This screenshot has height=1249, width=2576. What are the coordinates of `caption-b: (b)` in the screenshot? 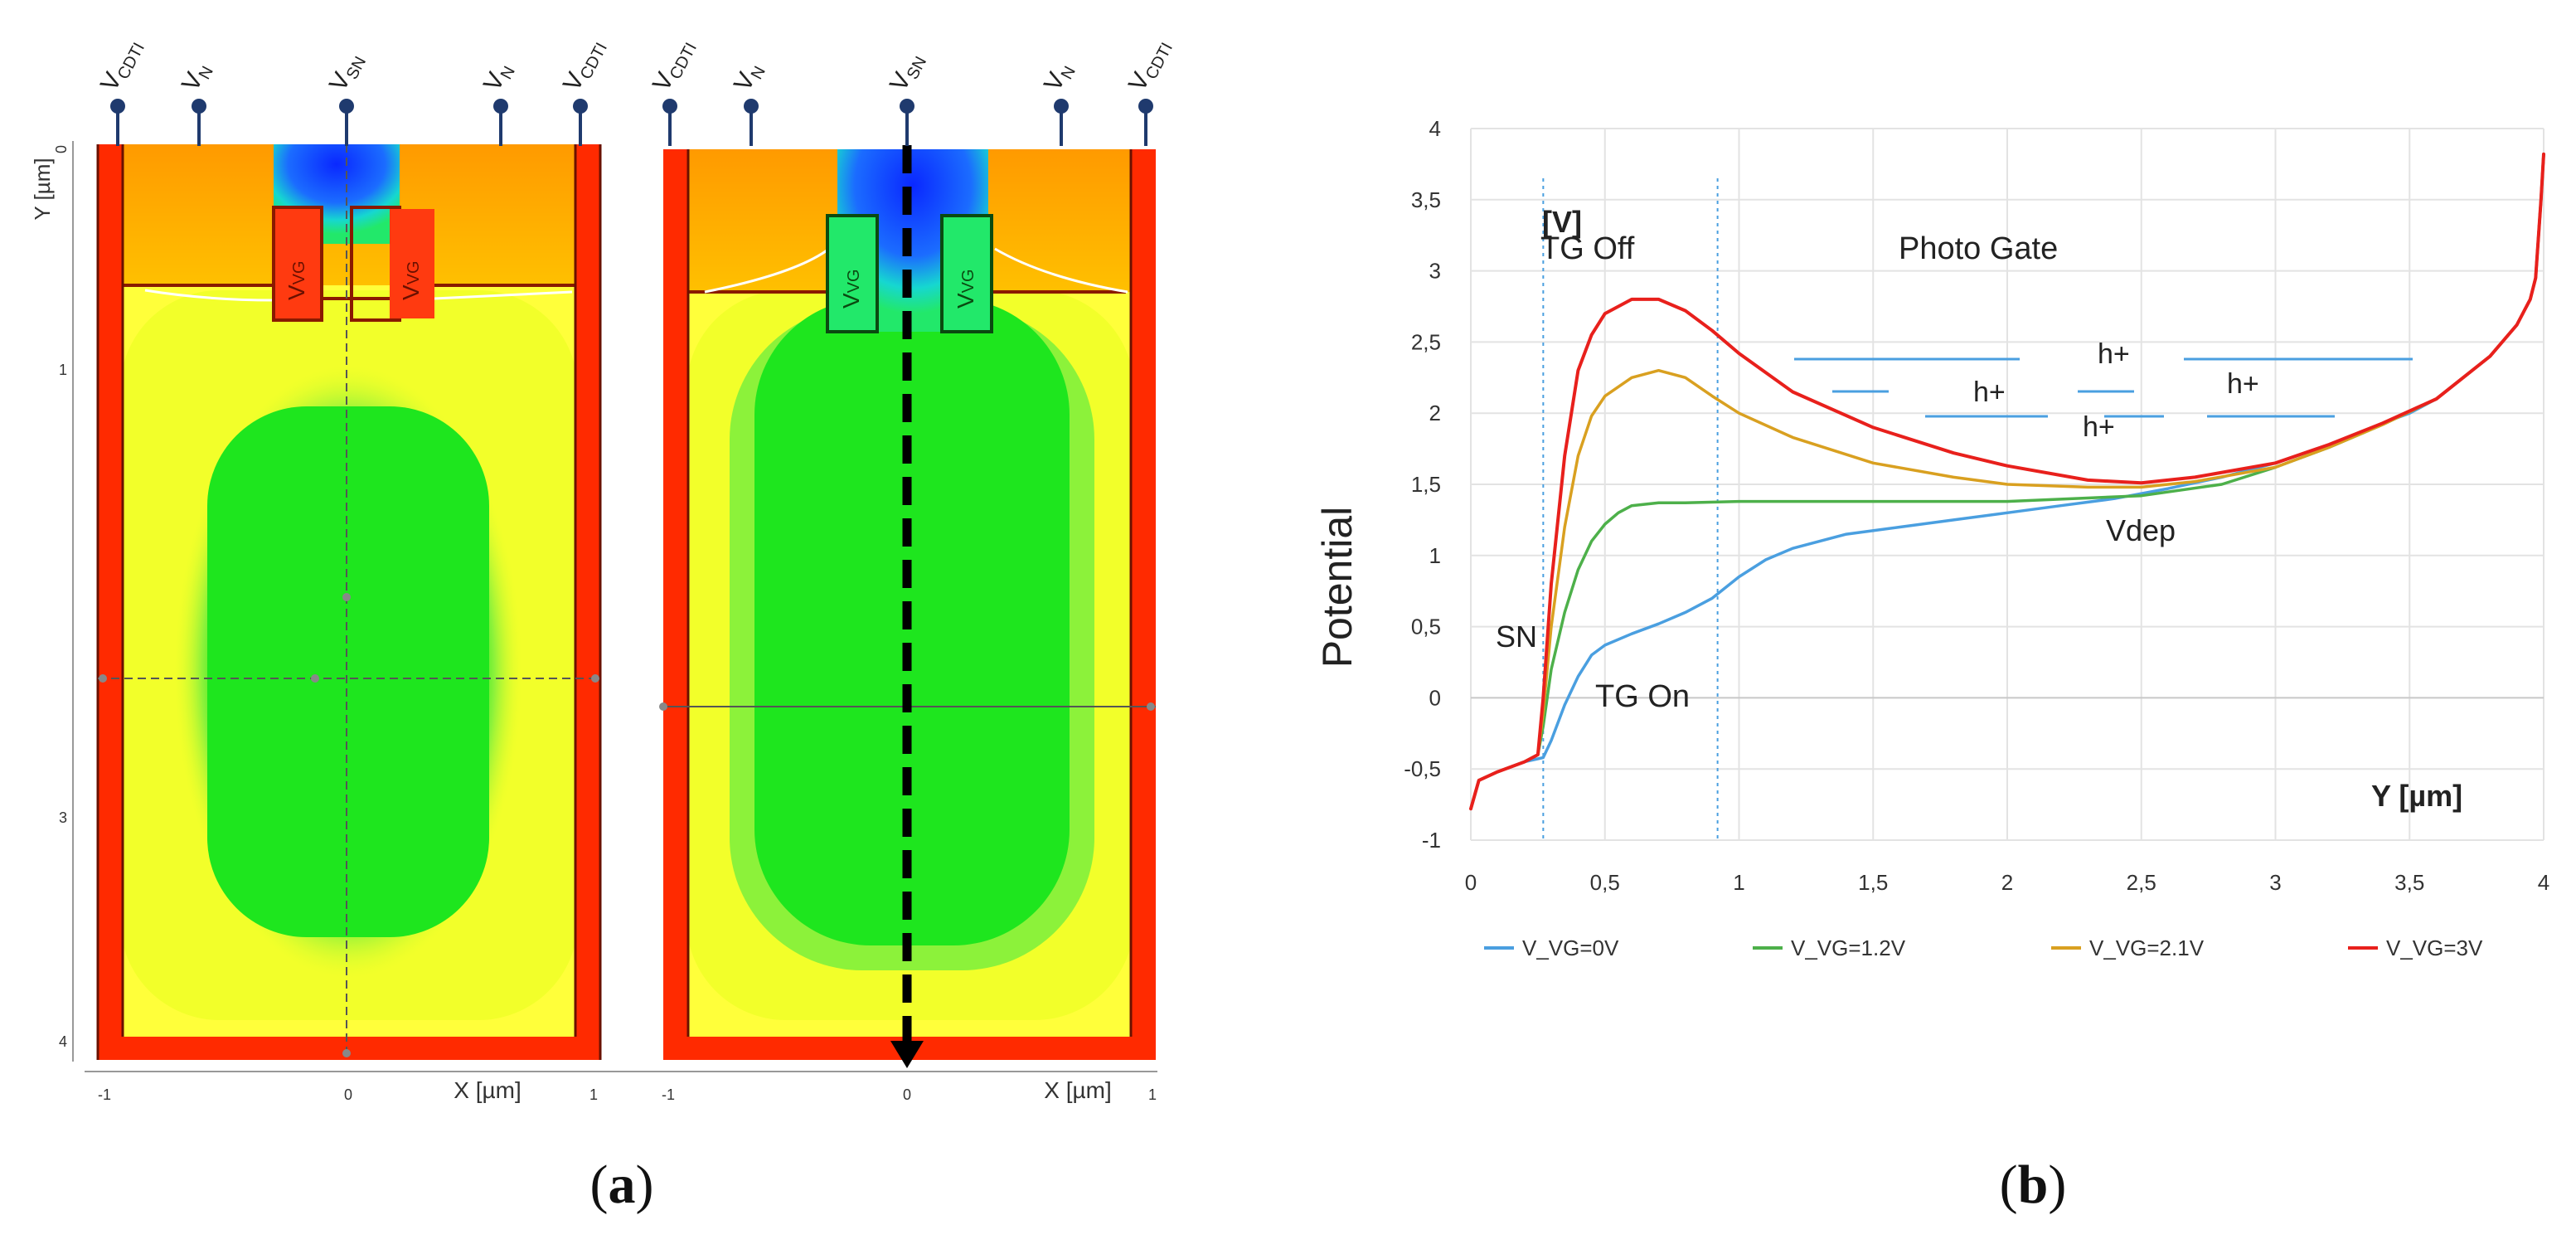 It's located at (2033, 1184).